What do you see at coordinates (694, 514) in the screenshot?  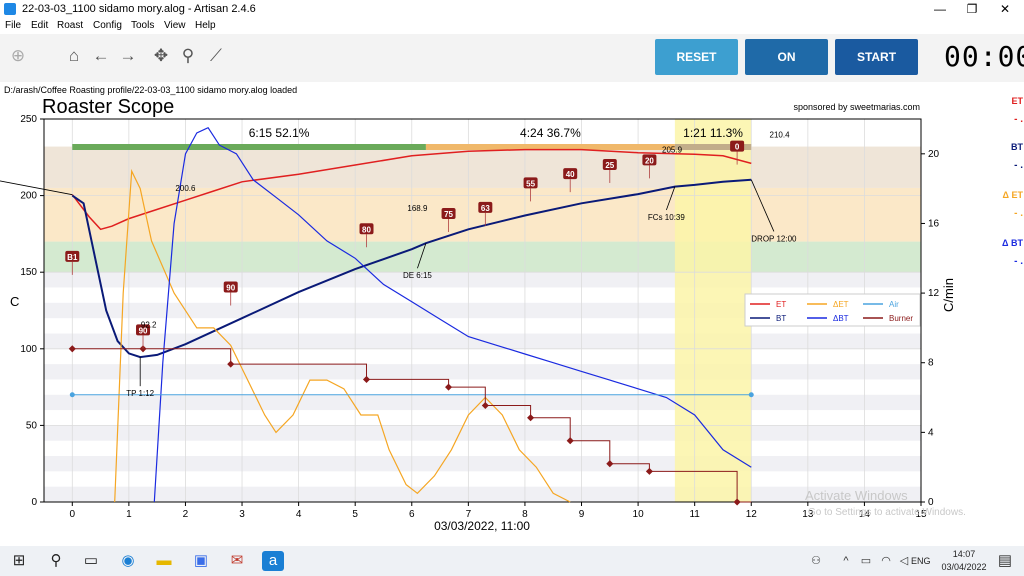 I see `x-tick-label: 11` at bounding box center [694, 514].